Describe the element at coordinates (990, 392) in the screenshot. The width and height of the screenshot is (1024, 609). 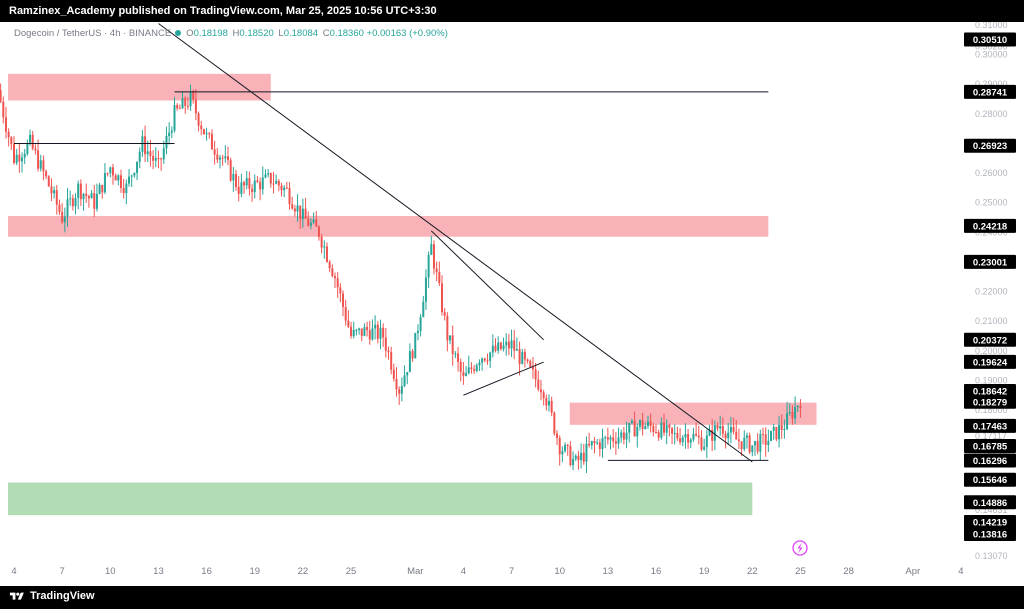
I see `price-tag-label: 0.18642` at that location.